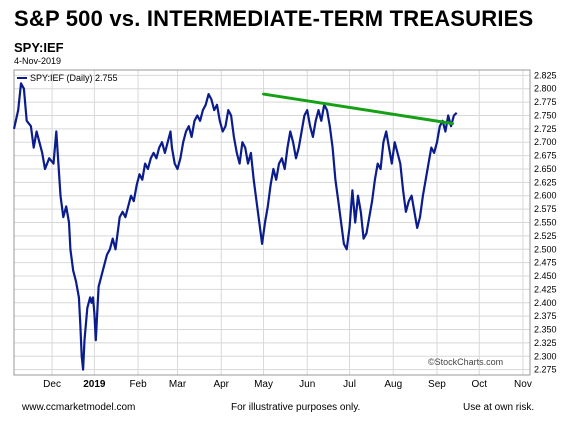 The width and height of the screenshot is (576, 425). What do you see at coordinates (307, 384) in the screenshot?
I see `x-tick-label: Jun` at bounding box center [307, 384].